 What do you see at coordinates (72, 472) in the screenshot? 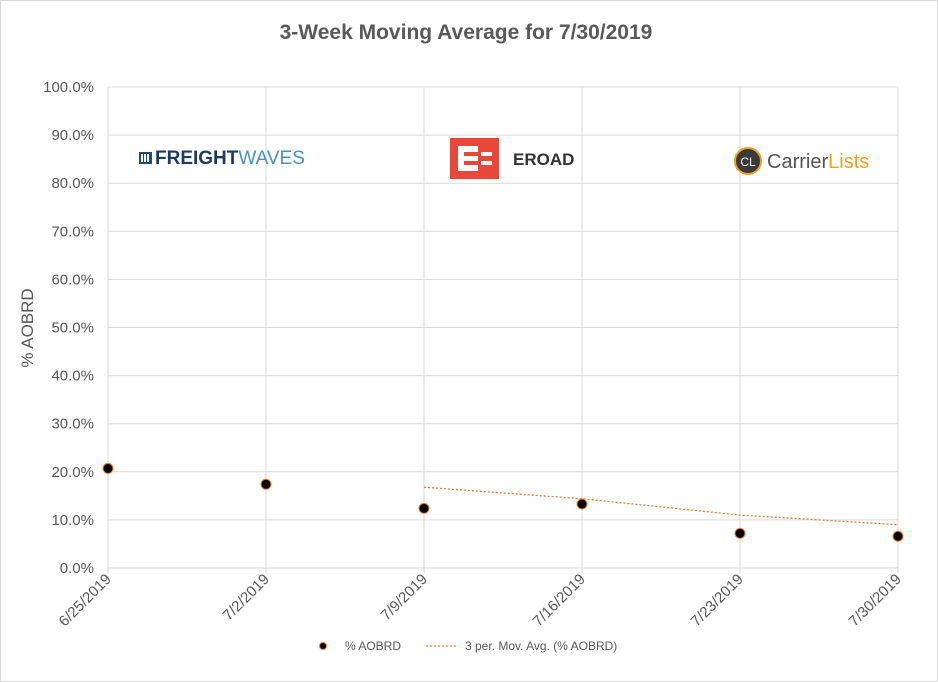
I see `y-tick-label: 20.0%` at bounding box center [72, 472].